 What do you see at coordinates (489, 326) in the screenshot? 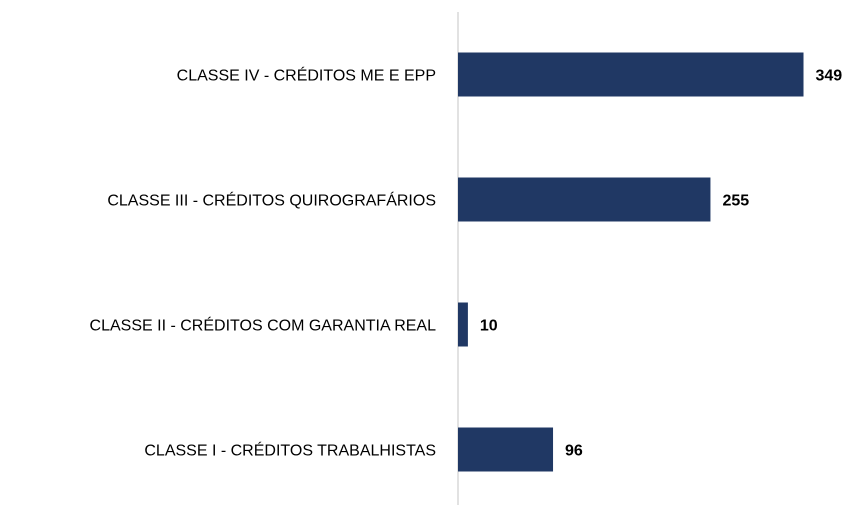
I see `value-label: 10` at bounding box center [489, 326].